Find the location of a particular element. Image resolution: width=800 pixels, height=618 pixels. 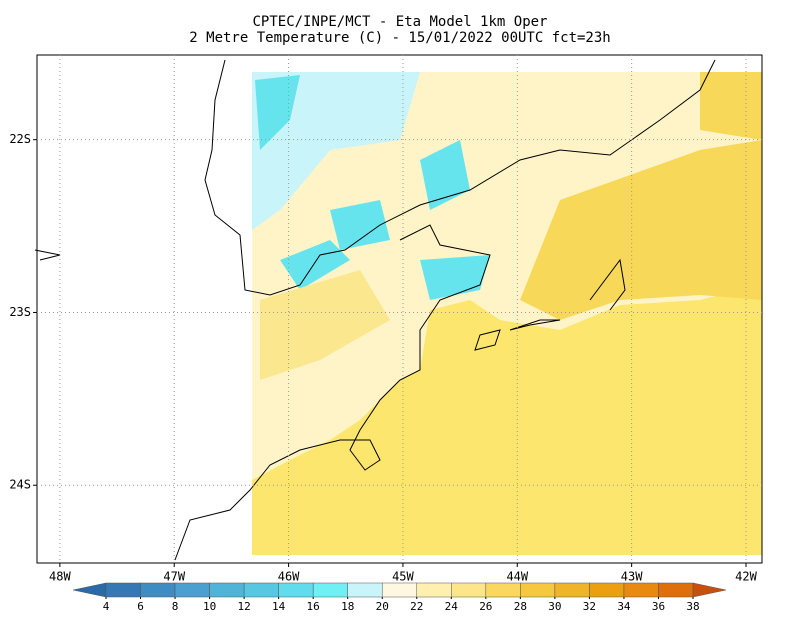

colorbar-label: 34 is located at coordinates (624, 606).